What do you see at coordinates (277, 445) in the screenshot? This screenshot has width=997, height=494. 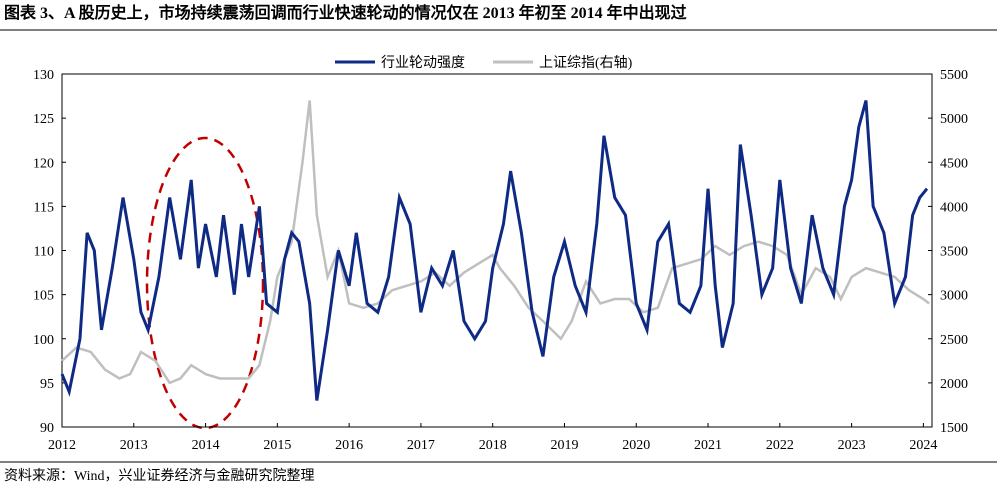 I see `x-tick-label: 2015` at bounding box center [277, 445].